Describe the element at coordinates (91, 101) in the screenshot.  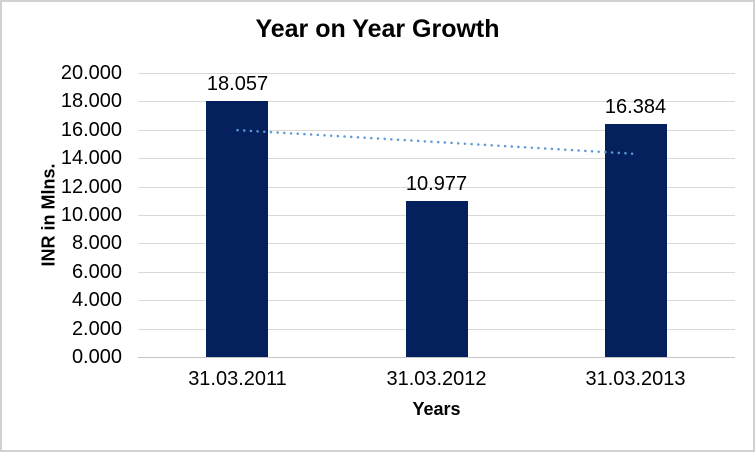
I see `y-tick-label: 18.000` at that location.